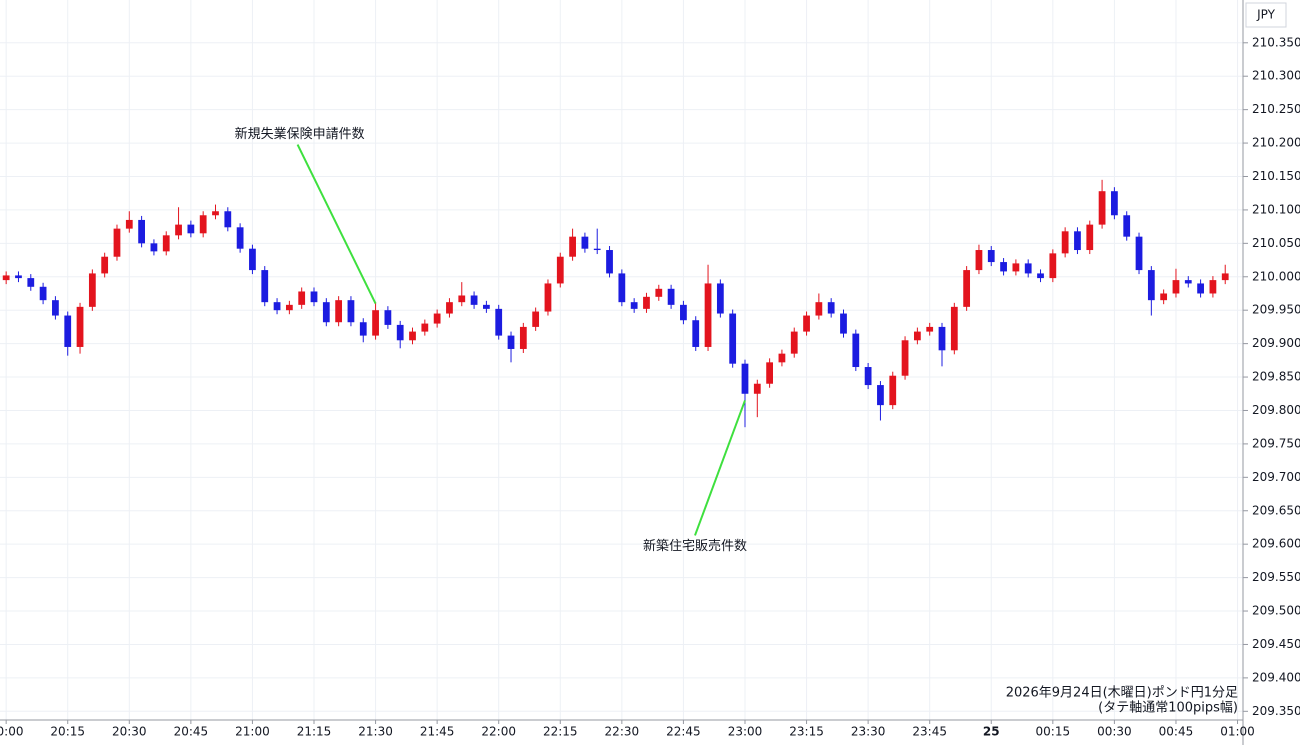 The image size is (1300, 745). Describe the element at coordinates (695, 546) in the screenshot. I see `annotation-text: 新築住宅販売件数` at that location.